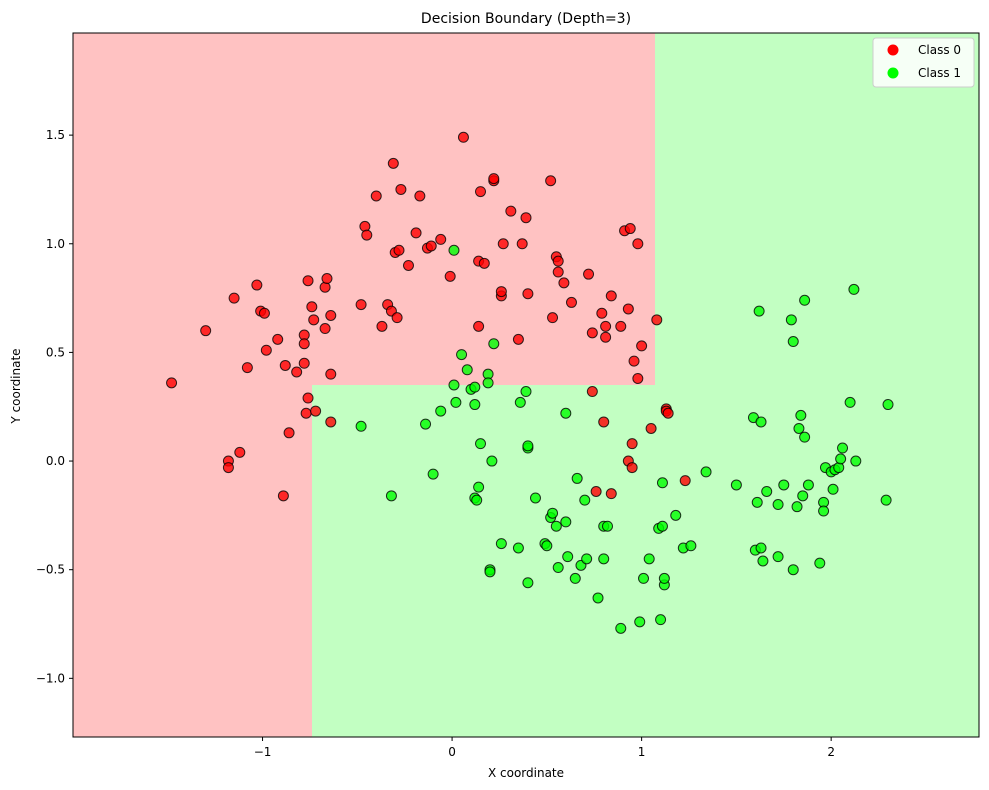 Image resolution: width=989 pixels, height=790 pixels. Describe the element at coordinates (55, 135) in the screenshot. I see `y-tick-label: 1.5` at that location.